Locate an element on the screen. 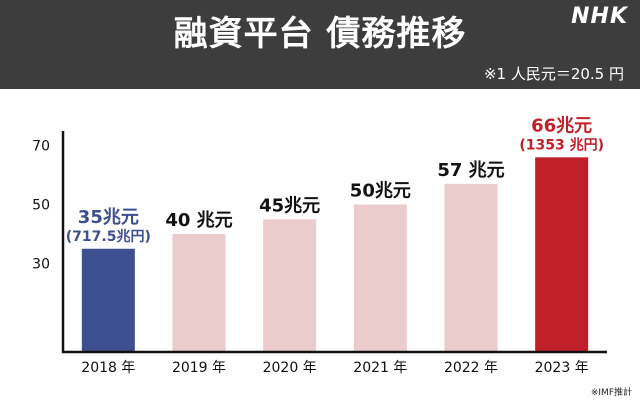  x-tick-label: 2023 年 is located at coordinates (562, 368).